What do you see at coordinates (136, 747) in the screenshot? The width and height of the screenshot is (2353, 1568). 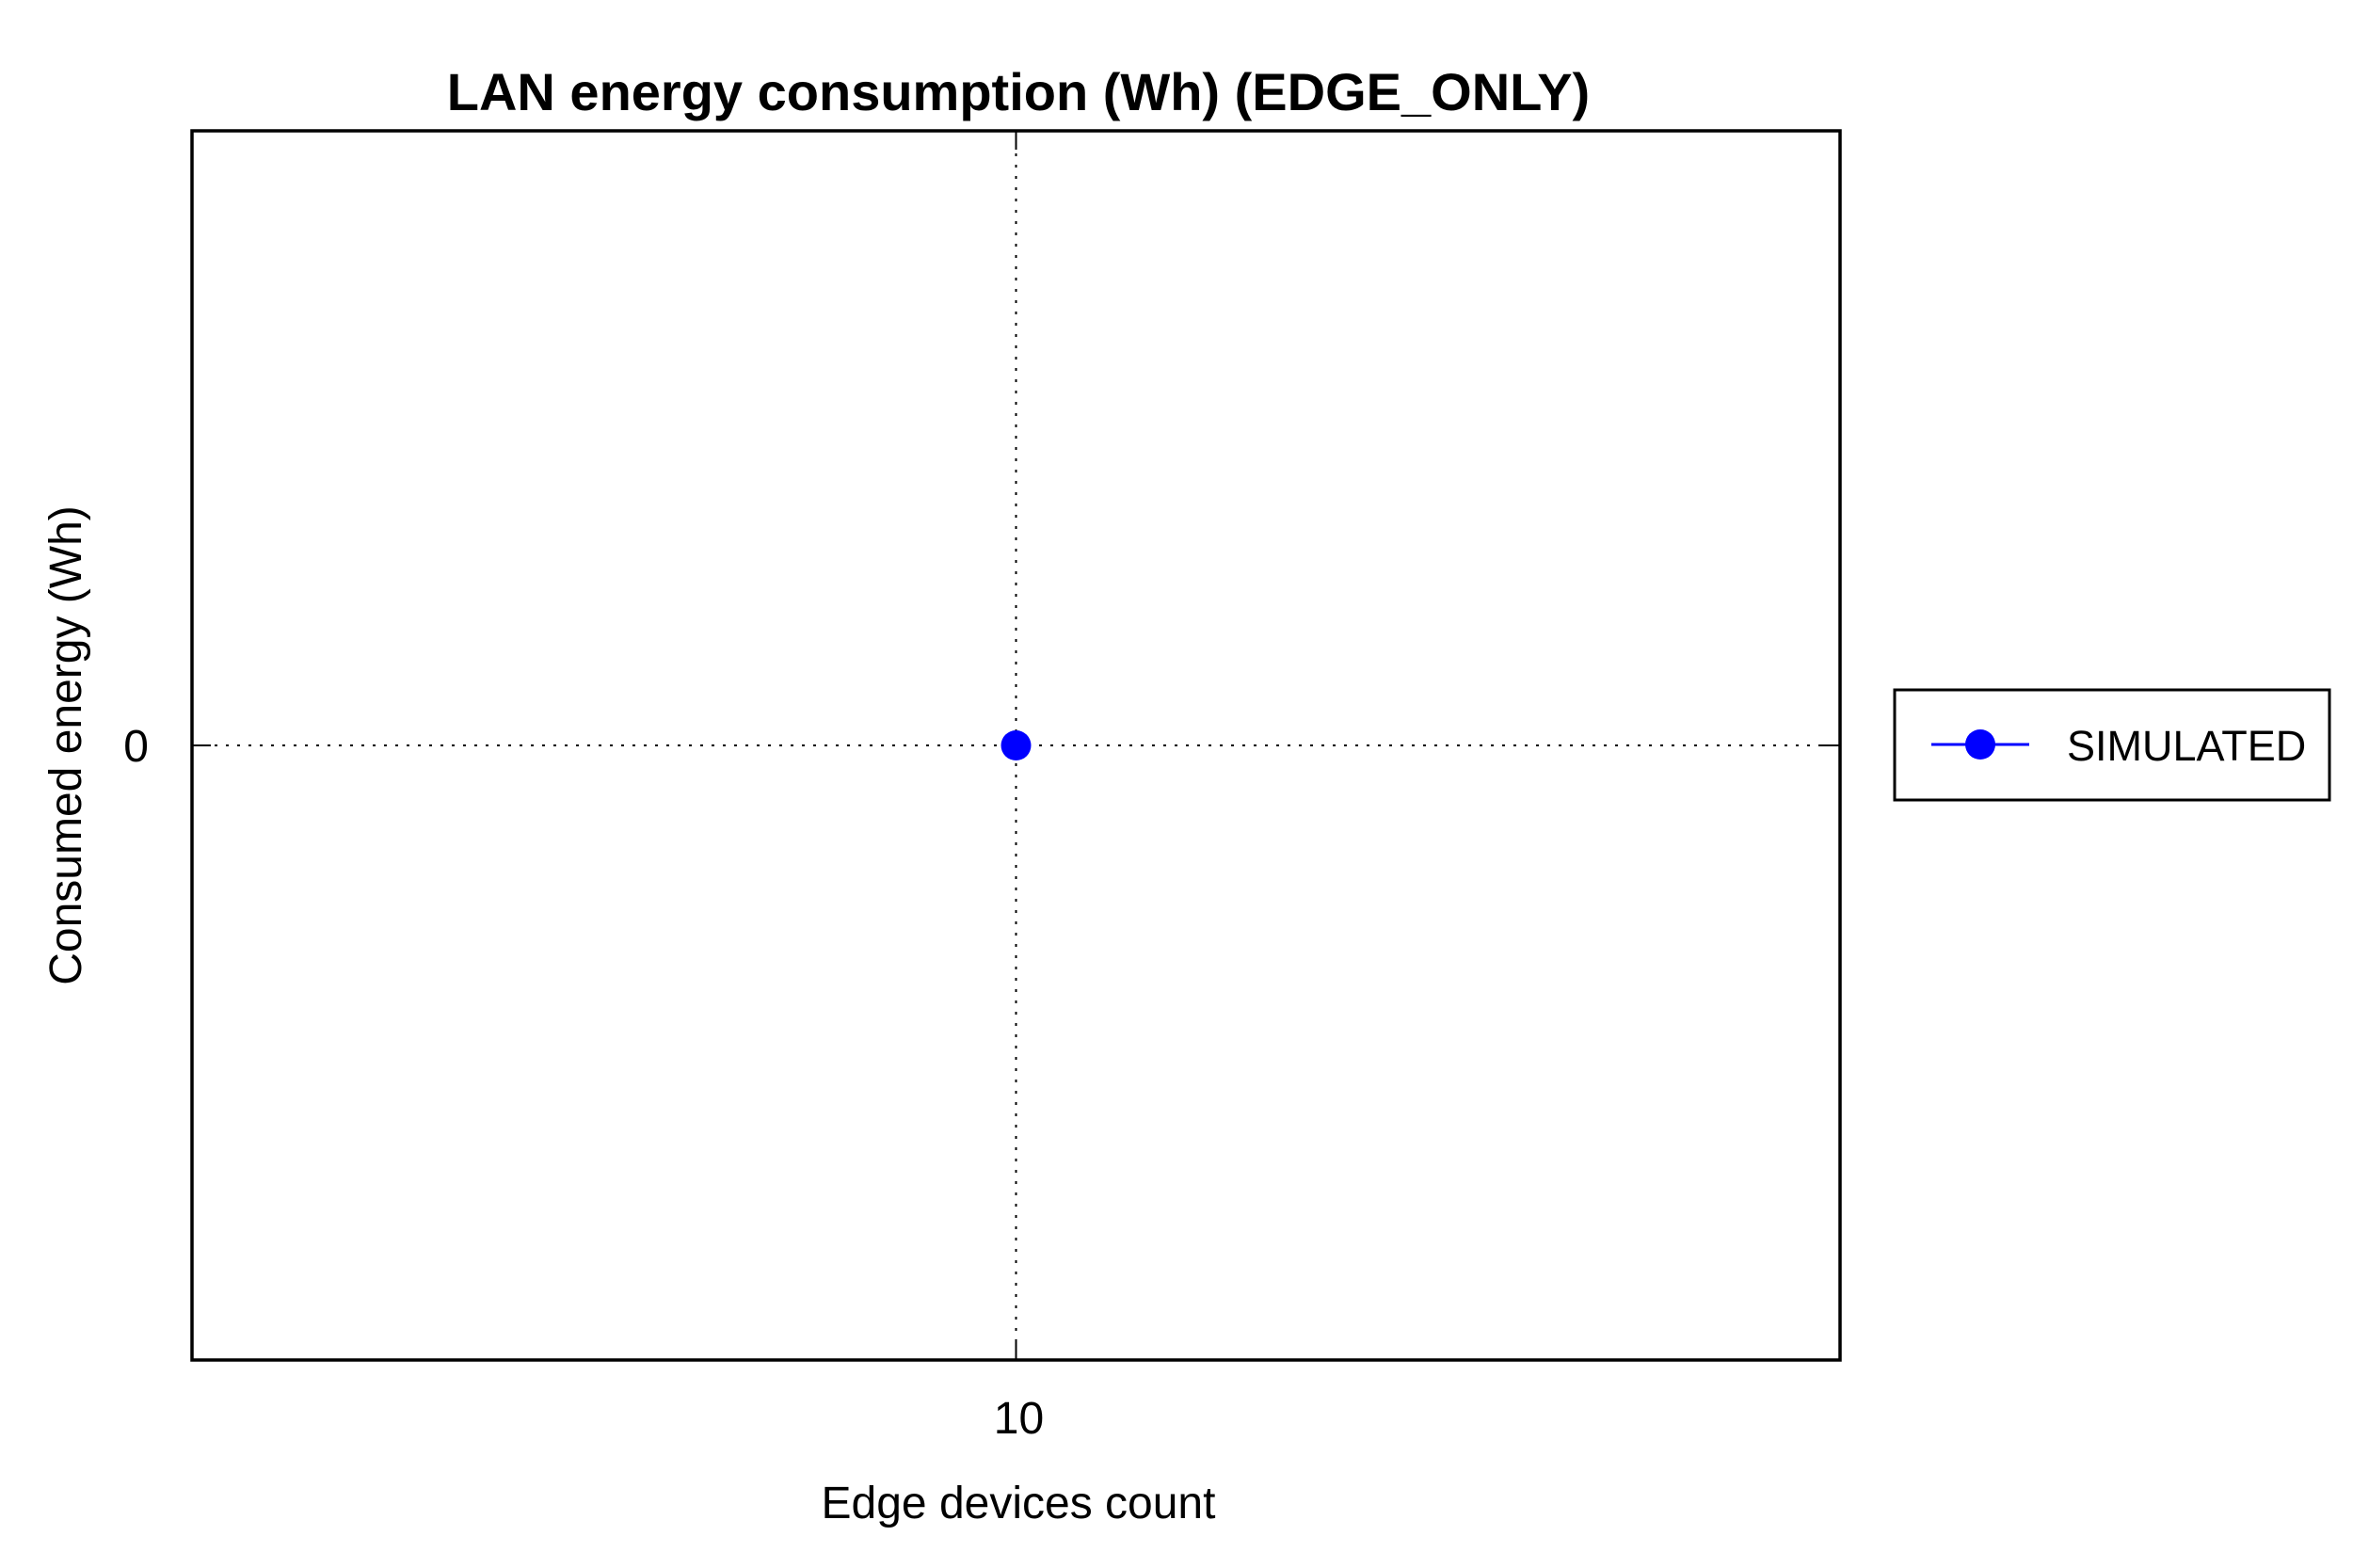 I see `y-tick-label: 0` at bounding box center [136, 747].